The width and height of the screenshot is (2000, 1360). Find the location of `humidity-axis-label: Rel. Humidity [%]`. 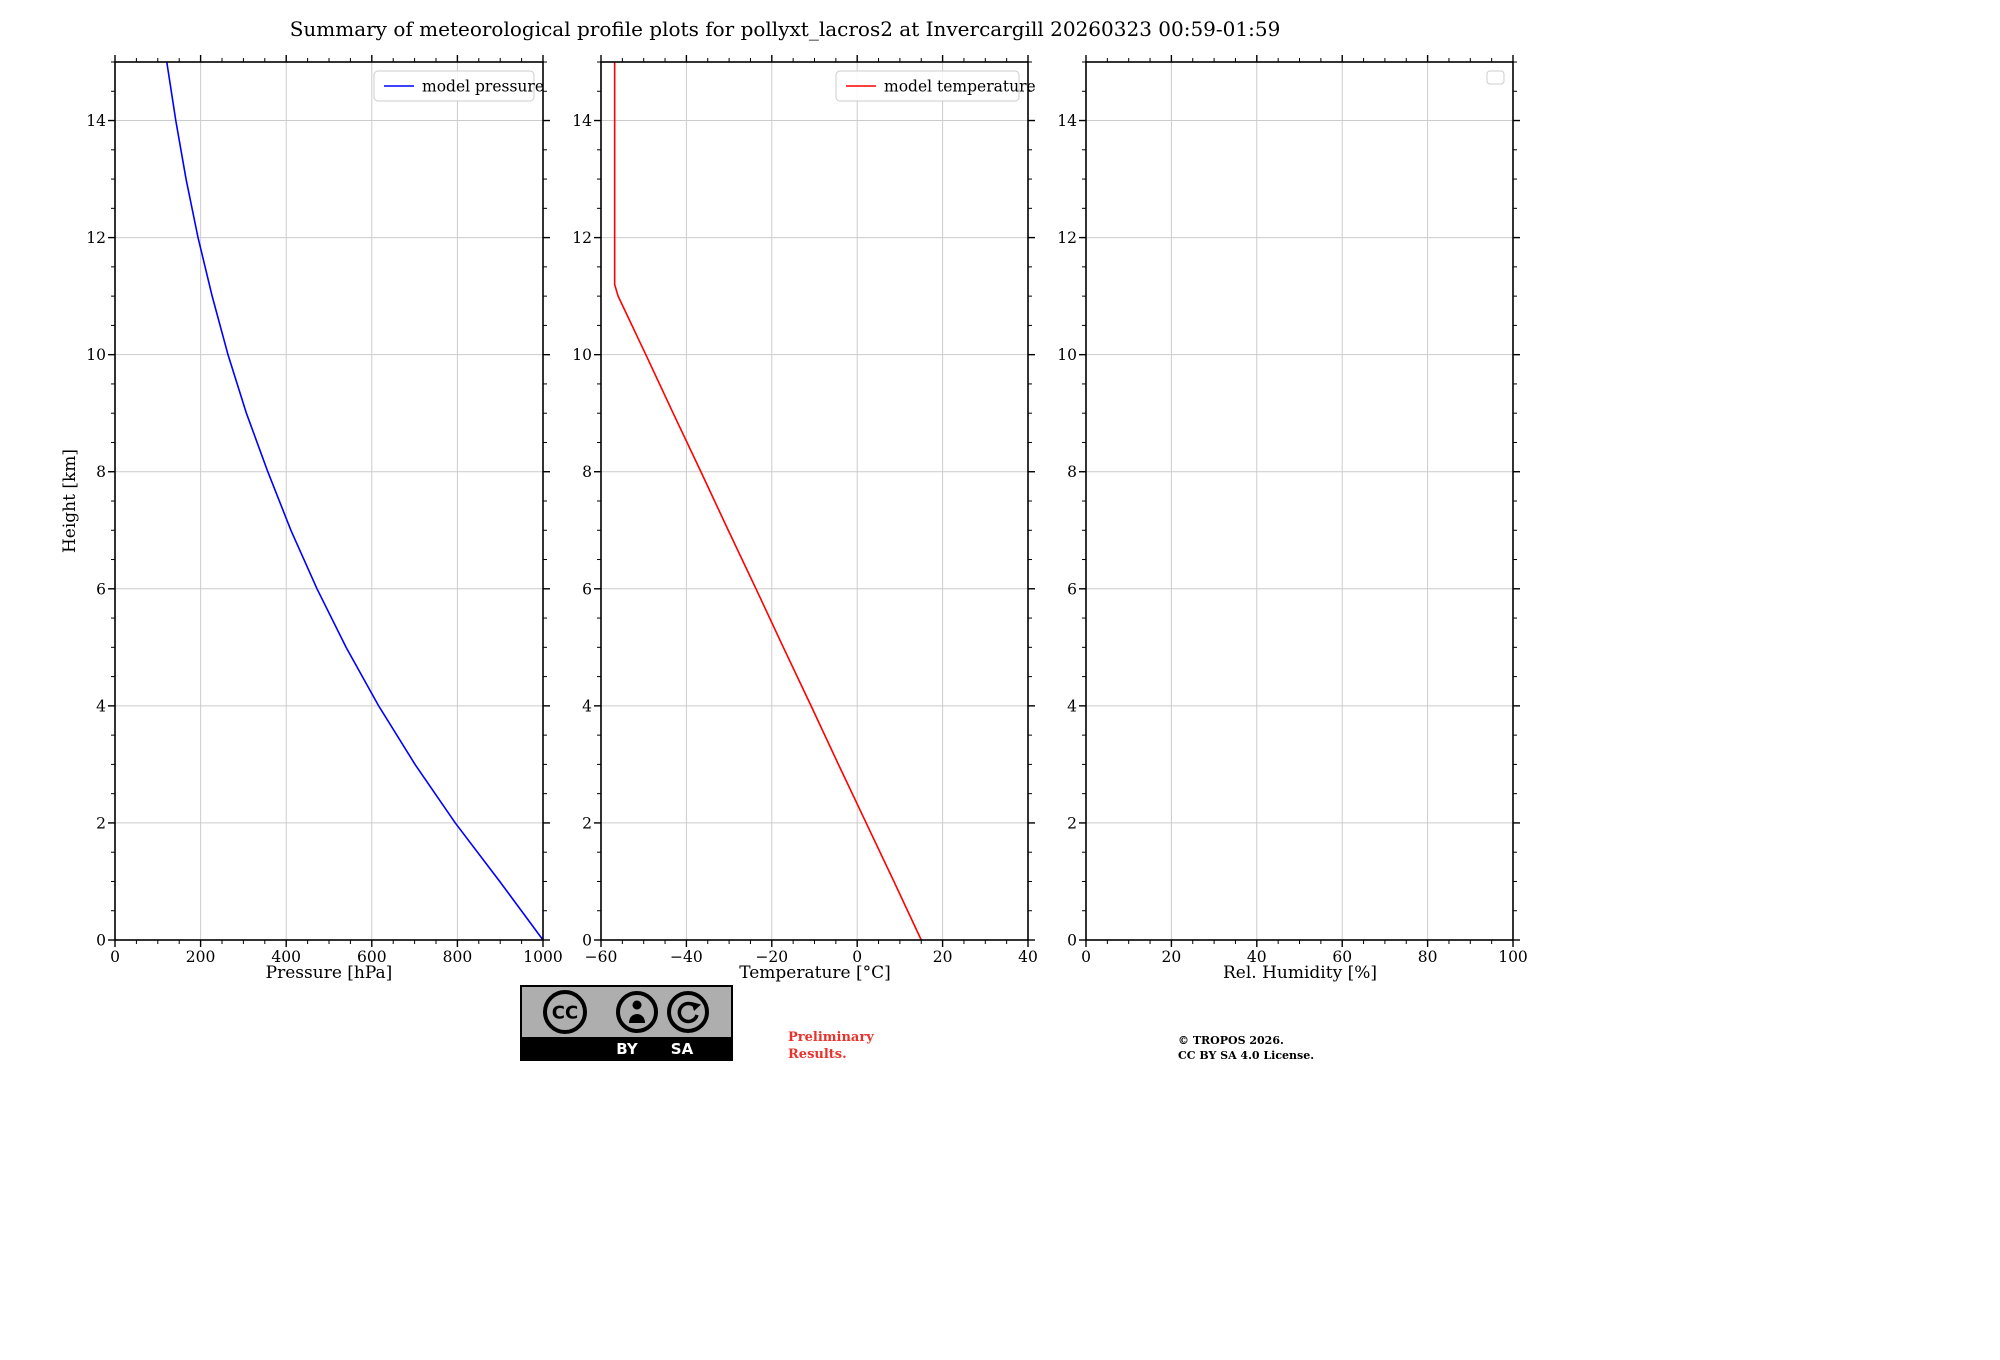

humidity-axis-label: Rel. Humidity [%] is located at coordinates (1299, 973).